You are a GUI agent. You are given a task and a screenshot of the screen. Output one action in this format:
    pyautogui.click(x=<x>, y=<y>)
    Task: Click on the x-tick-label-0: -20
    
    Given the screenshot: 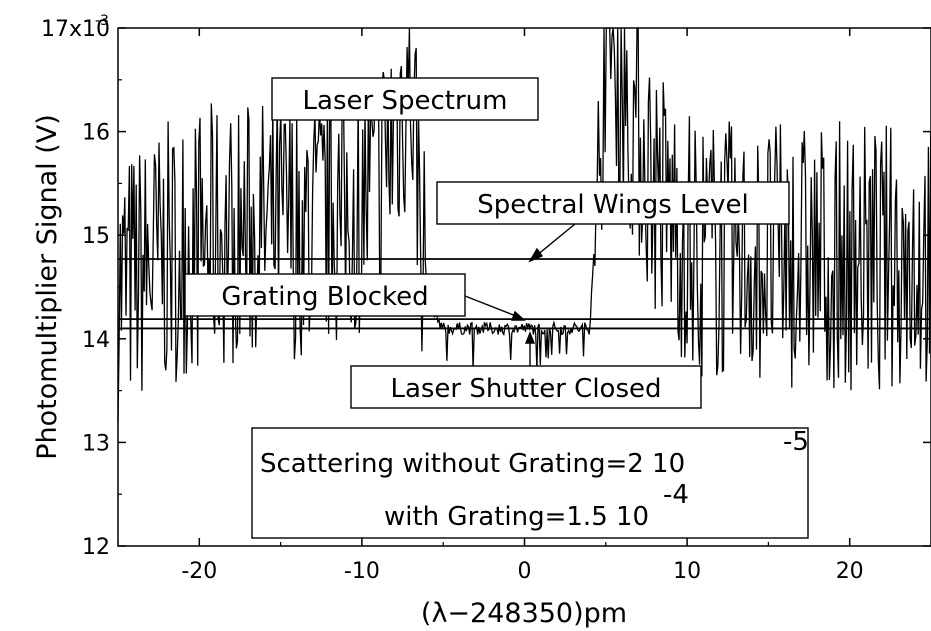 What is the action you would take?
    pyautogui.click(x=199, y=571)
    